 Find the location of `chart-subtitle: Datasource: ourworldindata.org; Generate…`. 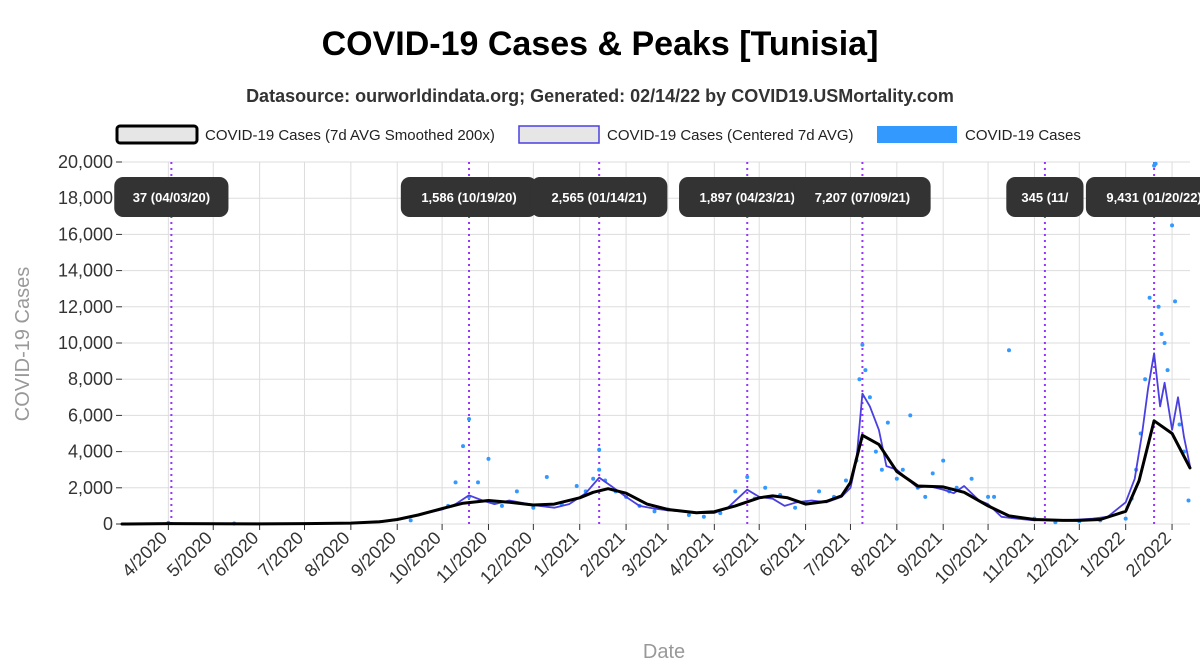

chart-subtitle: Datasource: ourworldindata.org; Generate… is located at coordinates (600, 96).